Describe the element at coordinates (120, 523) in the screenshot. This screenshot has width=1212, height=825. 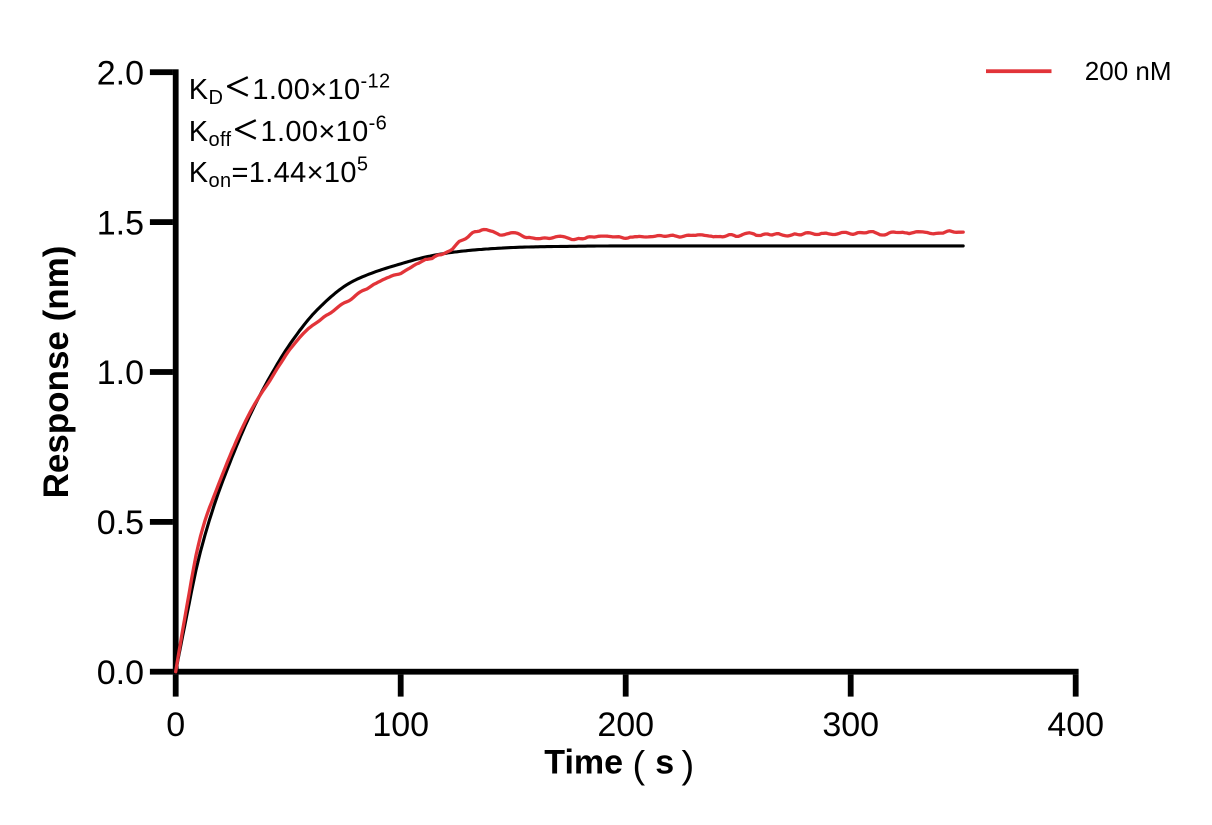
I see `svg-text: 0.5` at that location.